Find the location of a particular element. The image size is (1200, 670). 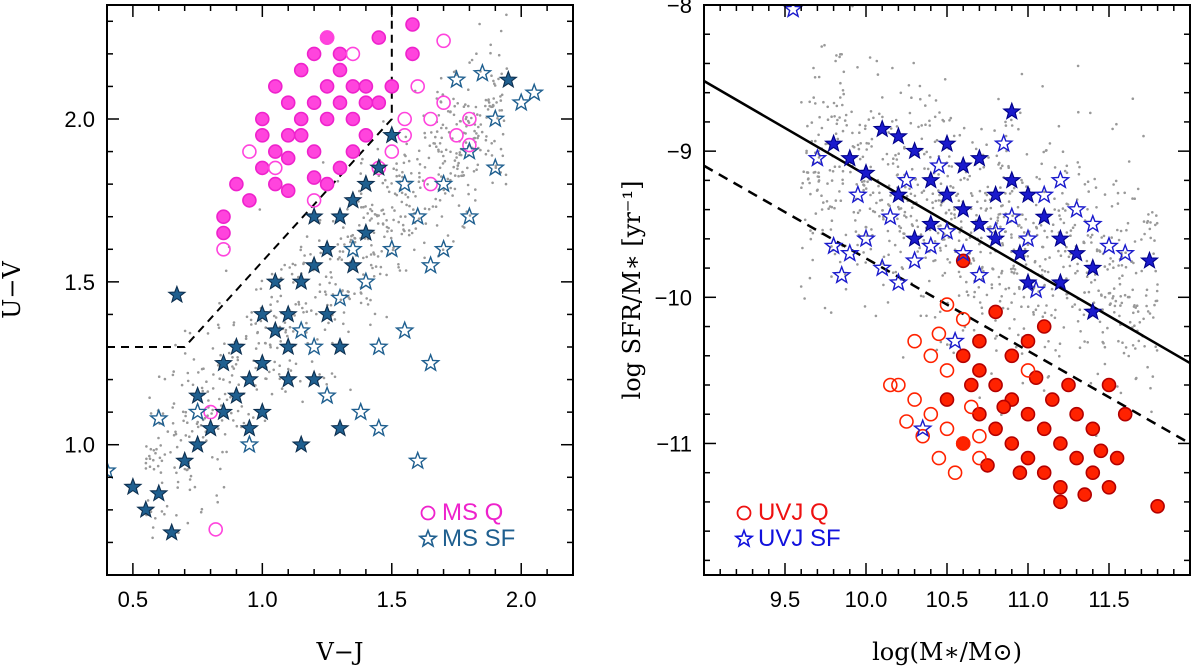

left-x-tick-label: 2.0 is located at coordinates (521, 599).